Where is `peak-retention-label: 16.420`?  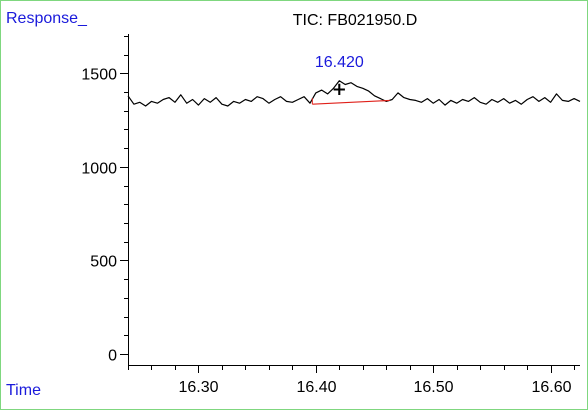
peak-retention-label: 16.420 is located at coordinates (339, 62).